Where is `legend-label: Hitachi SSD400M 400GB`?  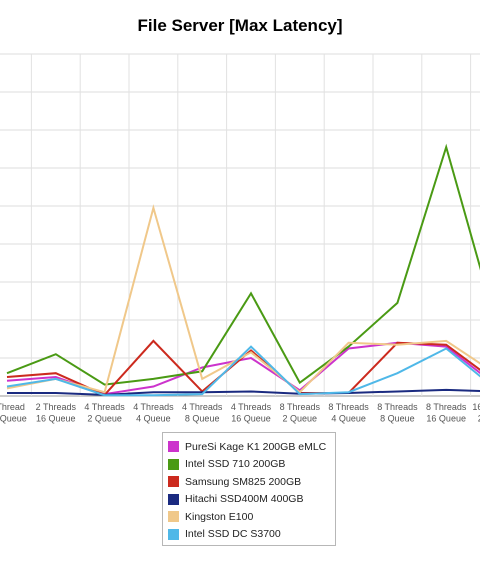
legend-label: Hitachi SSD400M 400GB is located at coordinates (244, 499).